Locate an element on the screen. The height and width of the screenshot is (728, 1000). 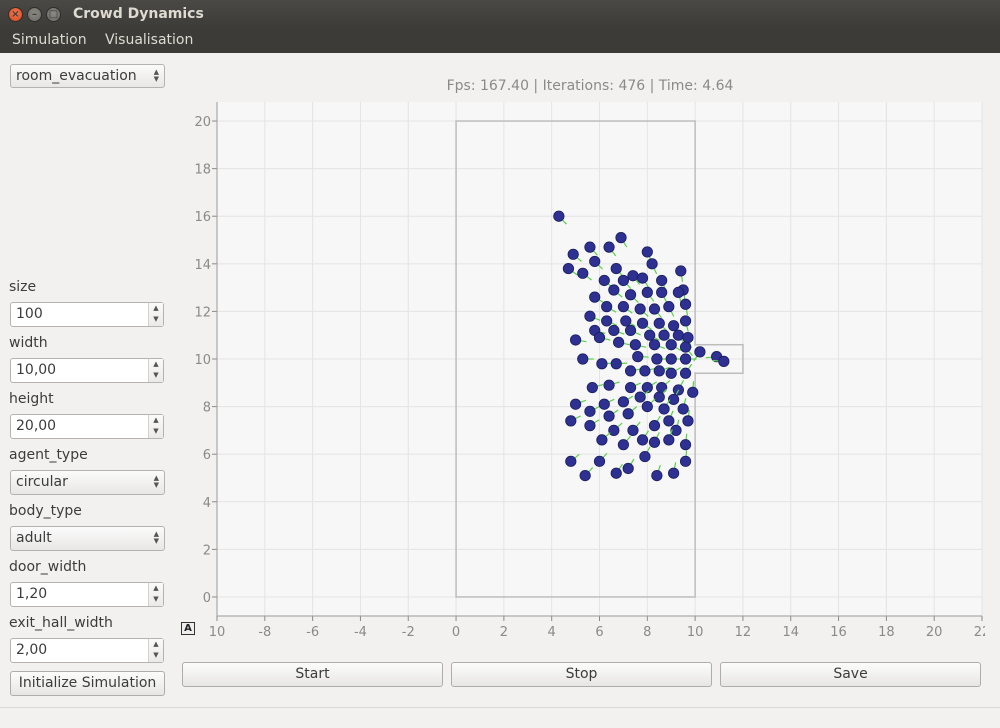
exit-hall-width-label: exit_hall_width is located at coordinates (61, 623).